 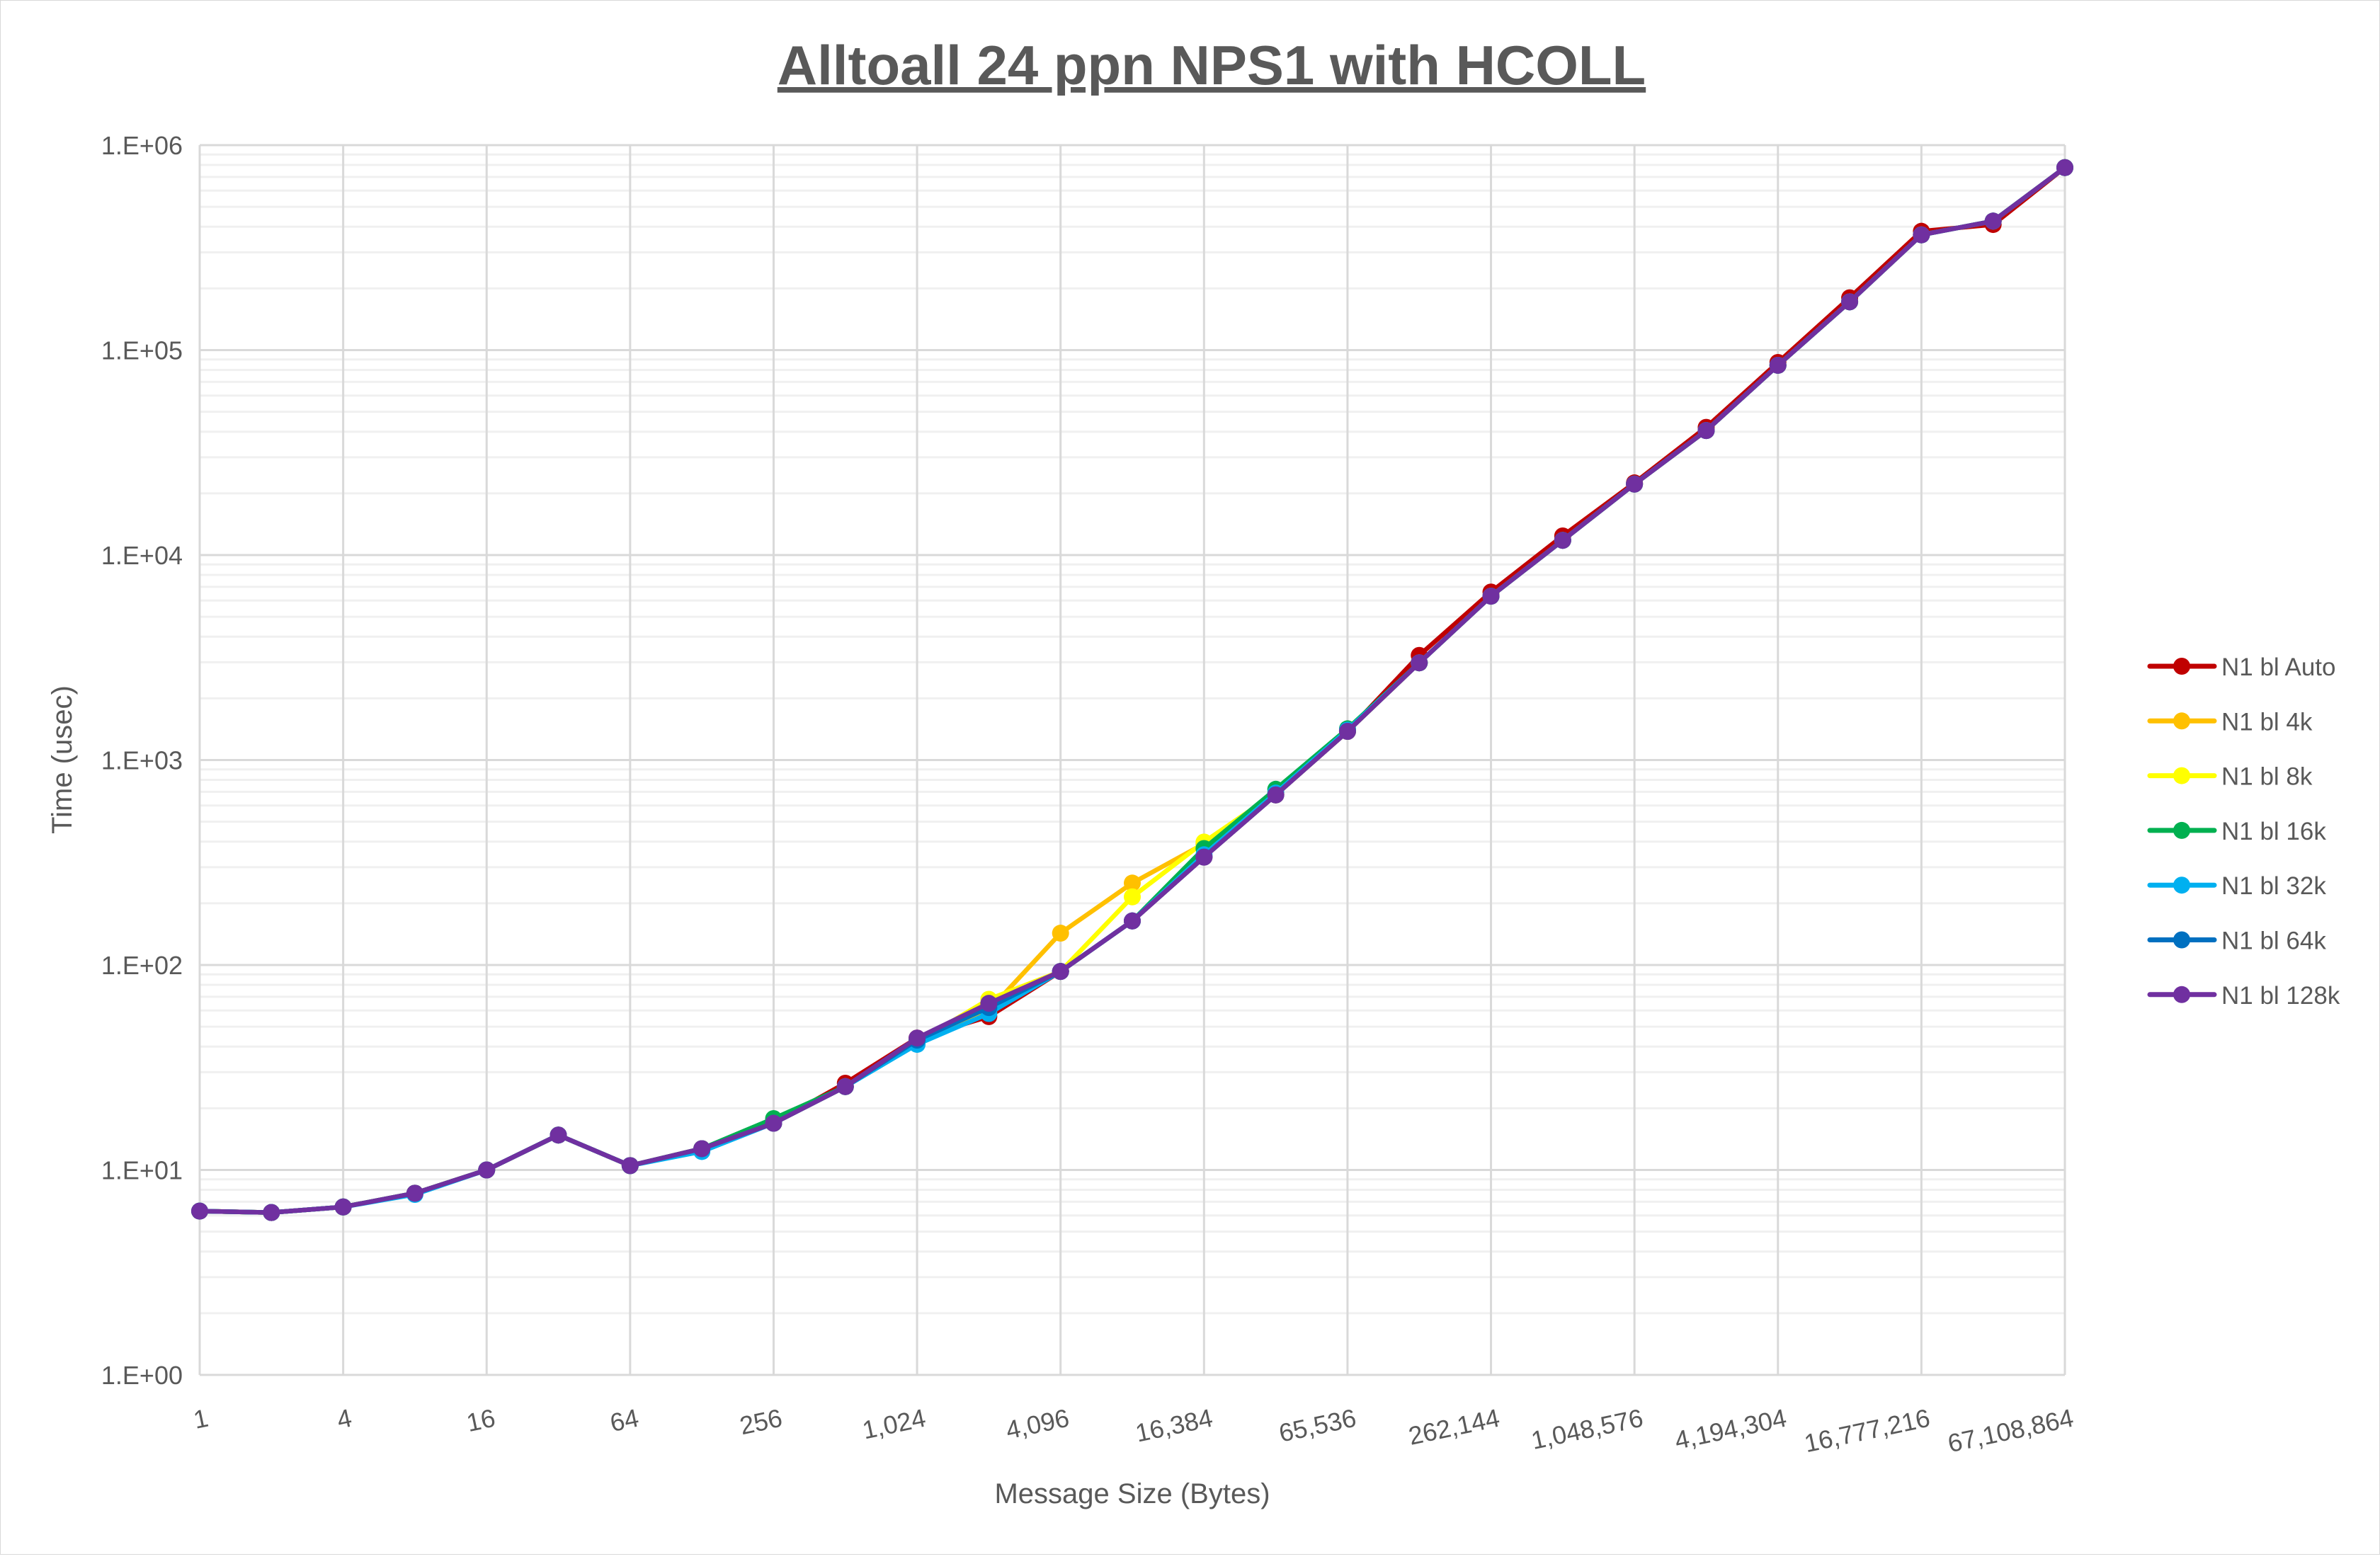 What do you see at coordinates (142, 1375) in the screenshot?
I see `y-tick-label: 1.E+00` at bounding box center [142, 1375].